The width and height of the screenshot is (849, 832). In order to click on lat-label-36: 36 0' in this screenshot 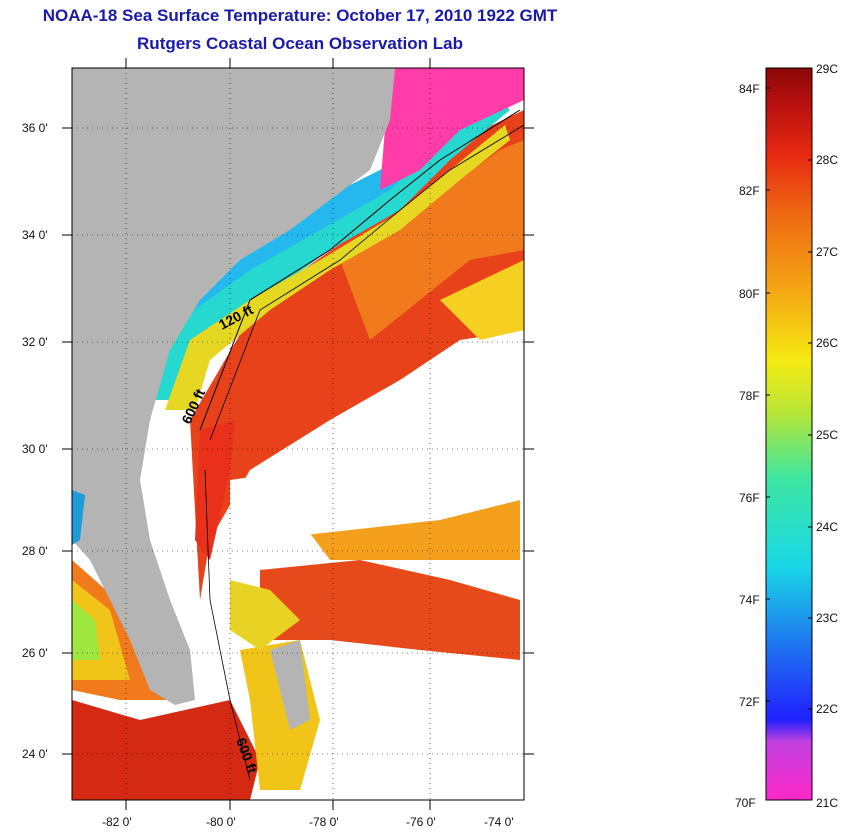, I will do `click(35, 128)`.